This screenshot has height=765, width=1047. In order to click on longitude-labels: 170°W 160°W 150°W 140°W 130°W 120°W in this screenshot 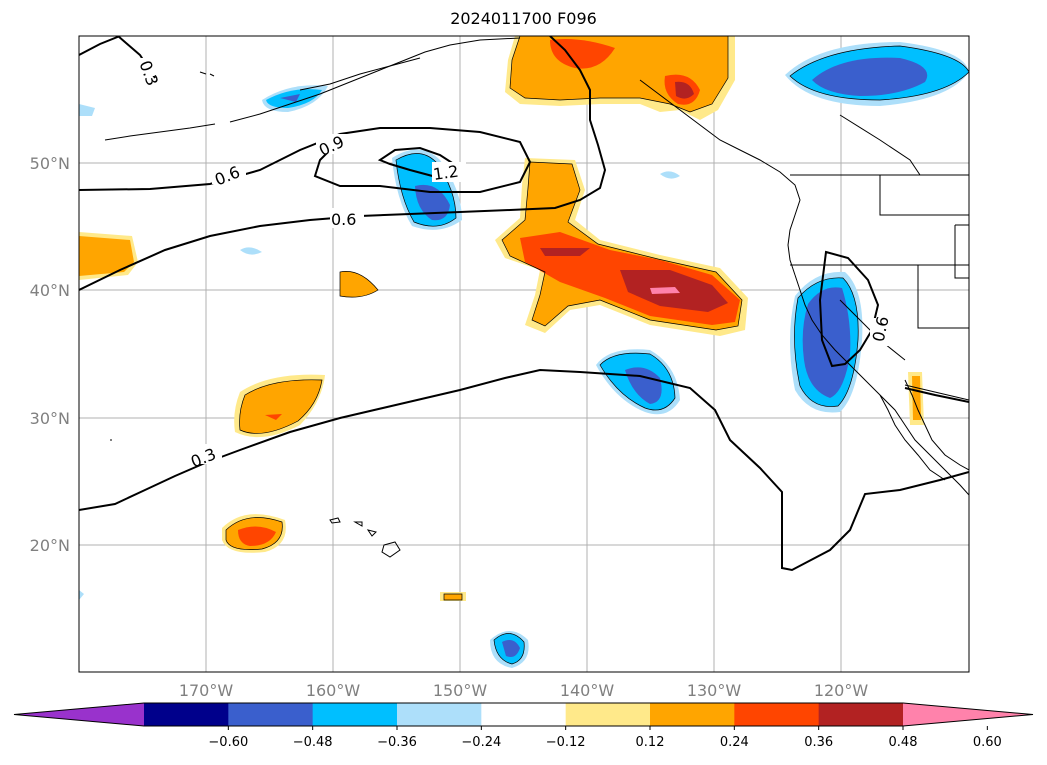, I will do `click(524, 690)`.